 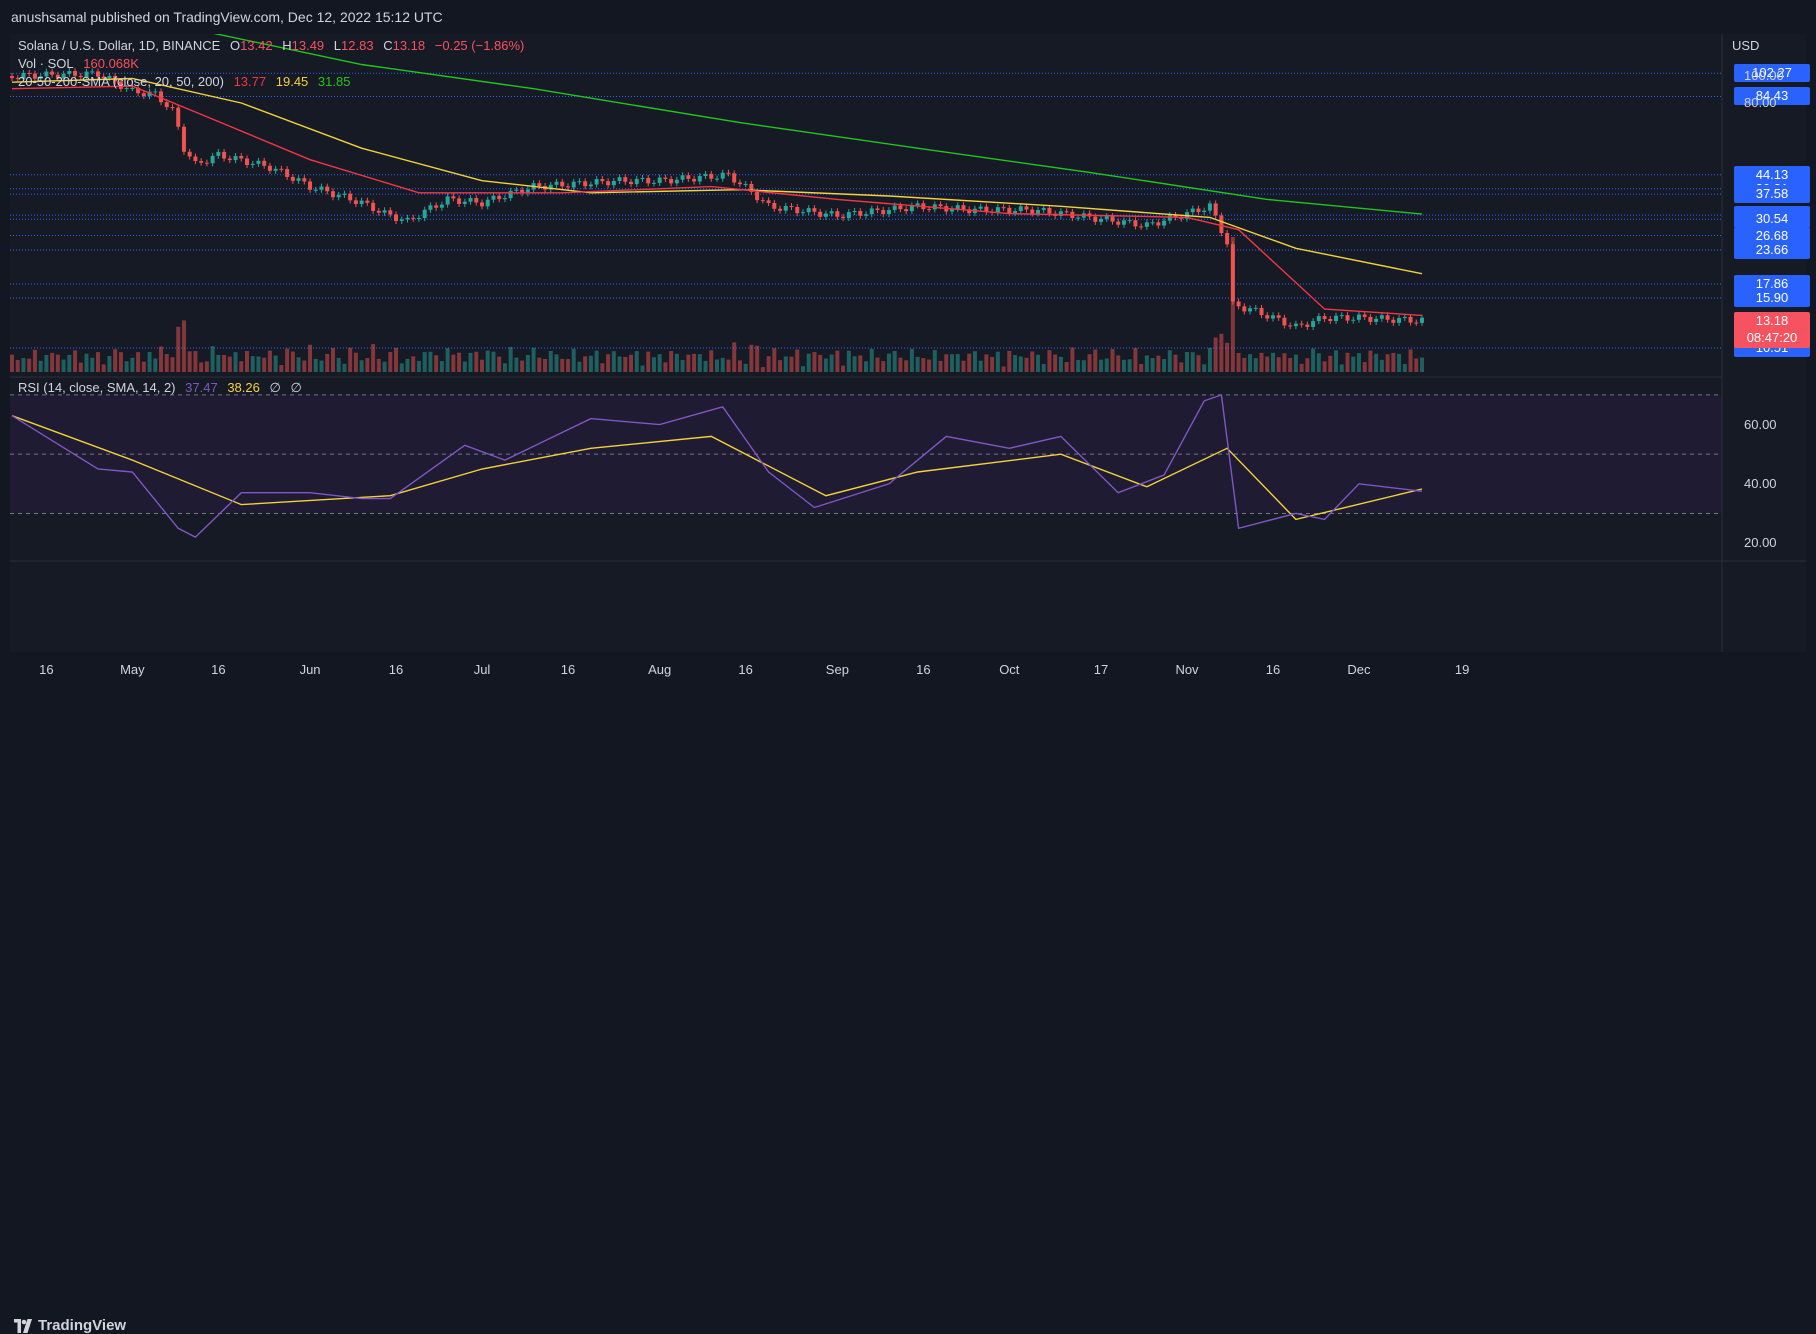 What do you see at coordinates (97, 387) in the screenshot?
I see `rsi-label: RSI (14, close, SMA, 14, 2)` at bounding box center [97, 387].